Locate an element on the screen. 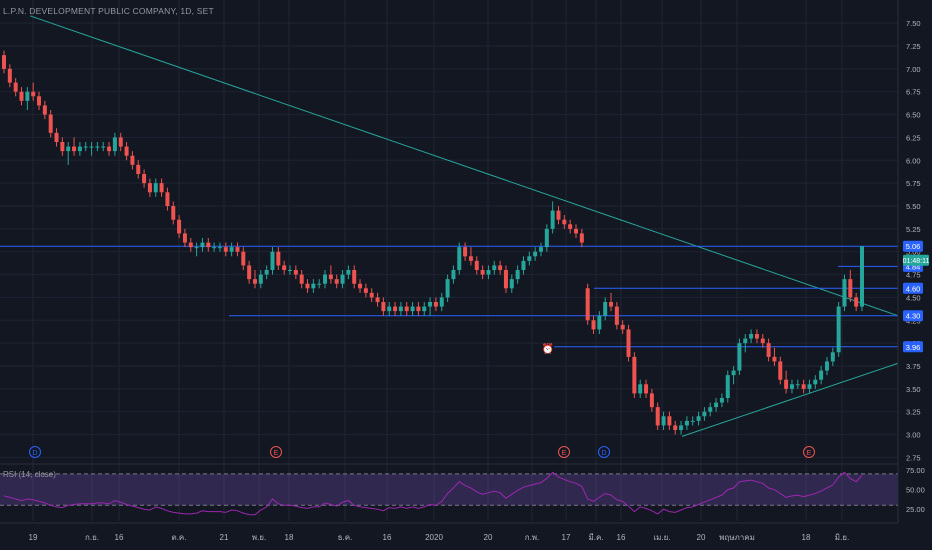 This screenshot has width=932, height=550. time-tick-label: 19 is located at coordinates (33, 537).